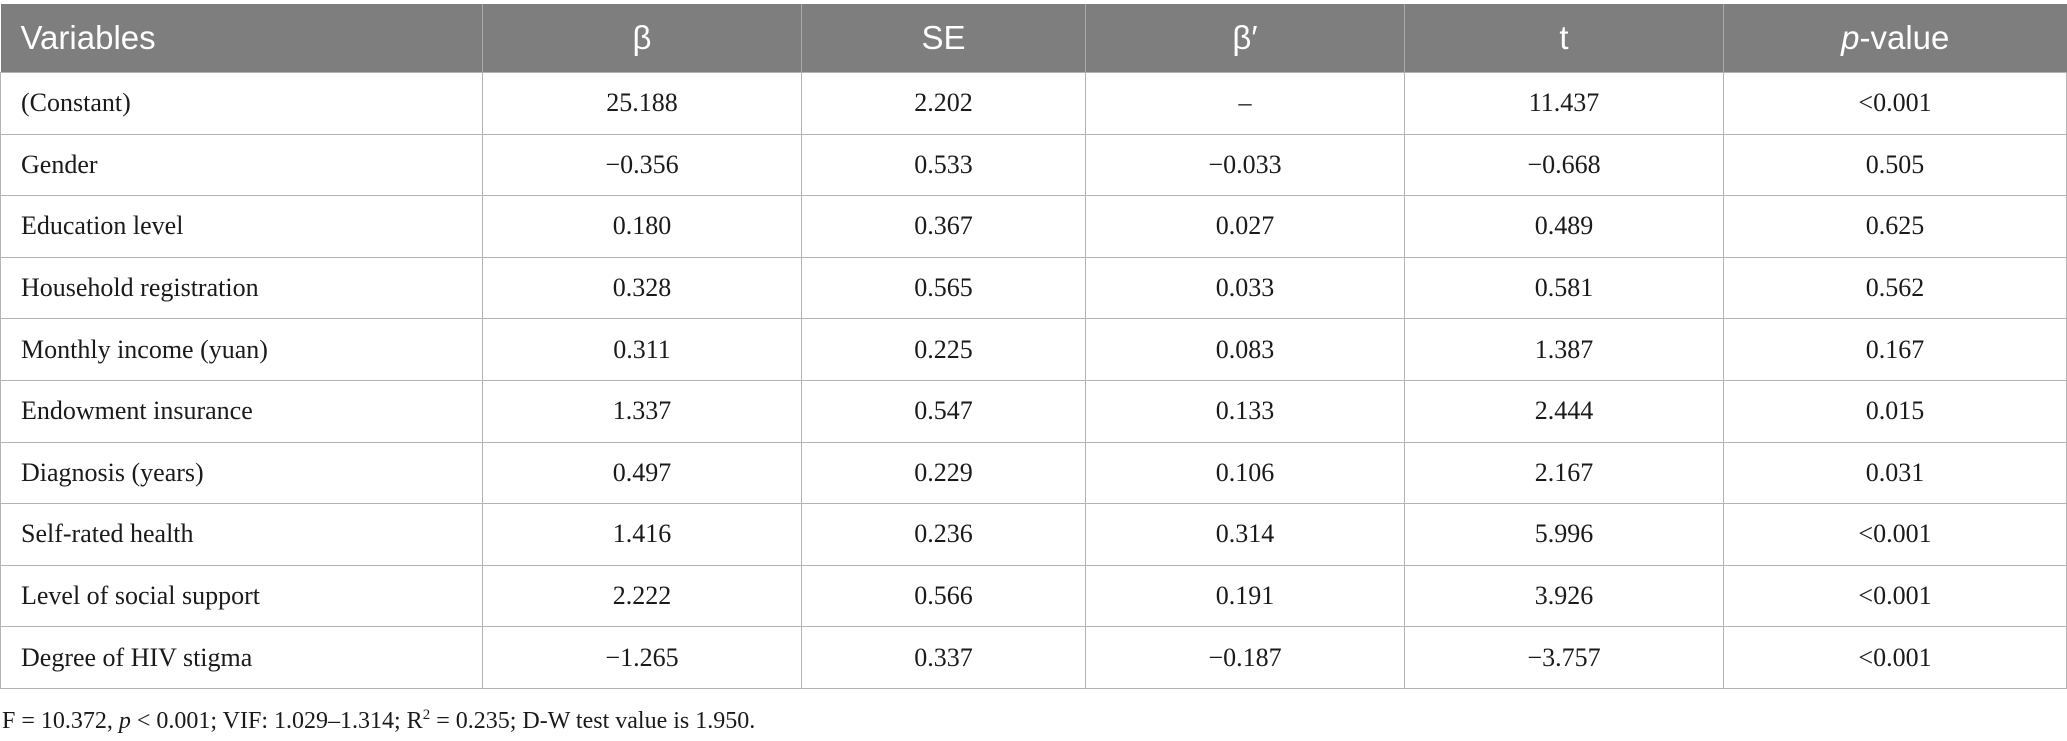  Describe the element at coordinates (943, 534) in the screenshot. I see `cell-se: 0.236` at that location.